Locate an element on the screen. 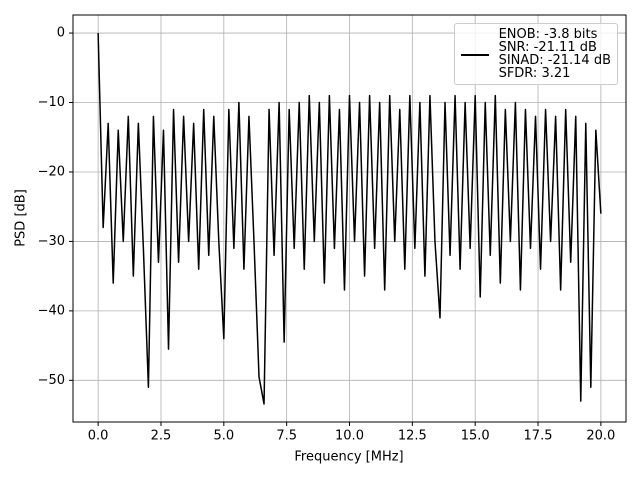 Image resolution: width=640 pixels, height=480 pixels. x-tick-label: 7.5 is located at coordinates (286, 436).